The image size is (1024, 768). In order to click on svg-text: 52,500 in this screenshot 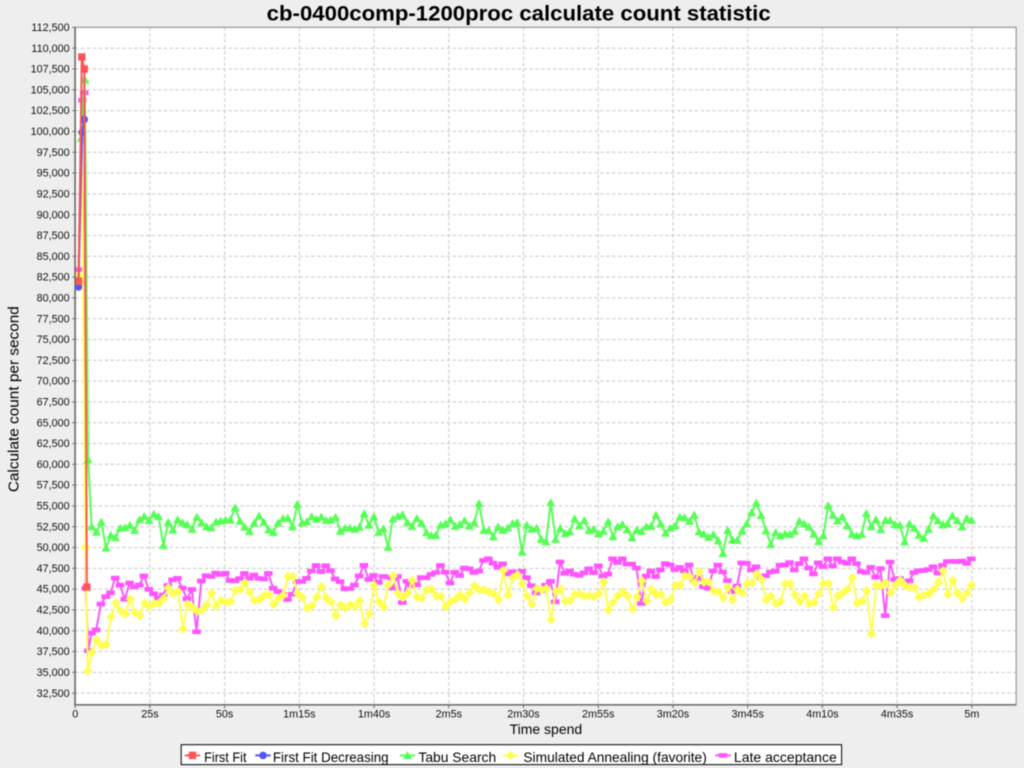, I will do `click(53, 527)`.